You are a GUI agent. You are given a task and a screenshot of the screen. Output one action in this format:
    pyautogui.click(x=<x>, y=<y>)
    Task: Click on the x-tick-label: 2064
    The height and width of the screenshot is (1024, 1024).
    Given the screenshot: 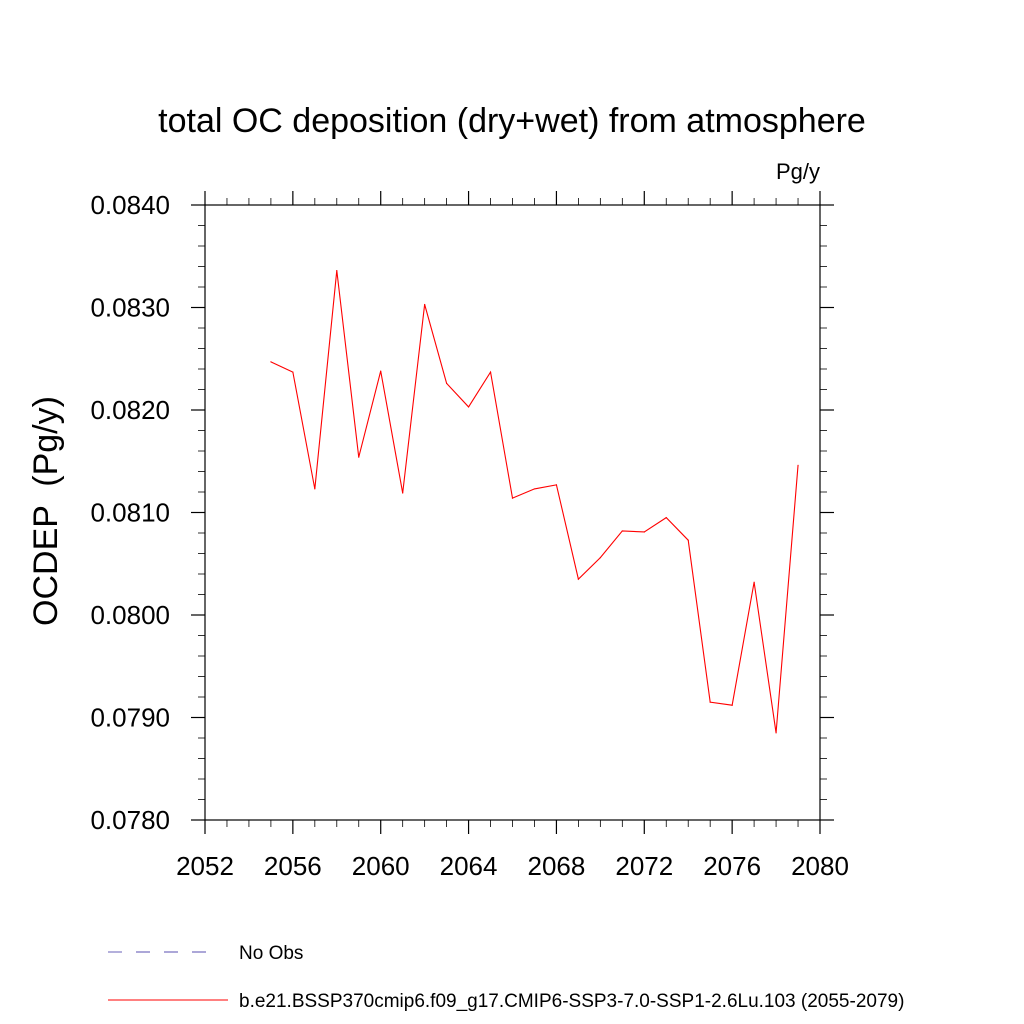 What is the action you would take?
    pyautogui.click(x=469, y=866)
    